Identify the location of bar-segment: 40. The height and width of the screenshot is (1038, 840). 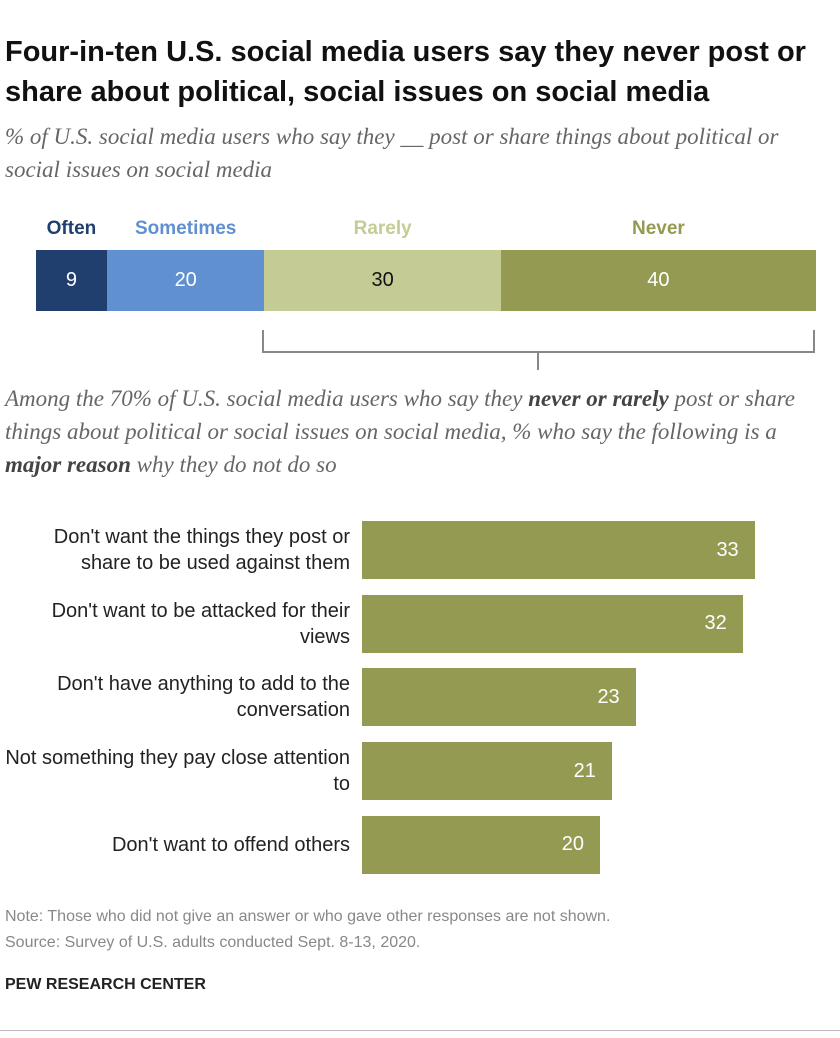
(658, 280).